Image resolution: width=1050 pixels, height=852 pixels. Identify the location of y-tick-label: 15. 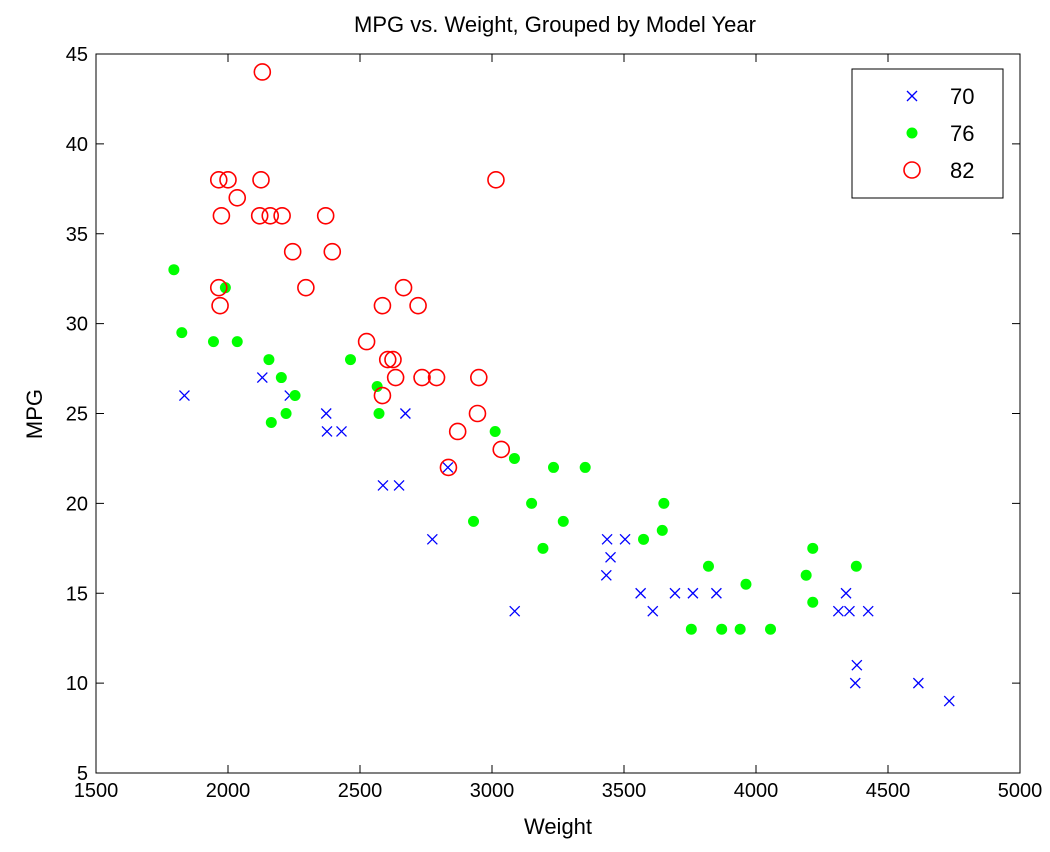
(77, 594).